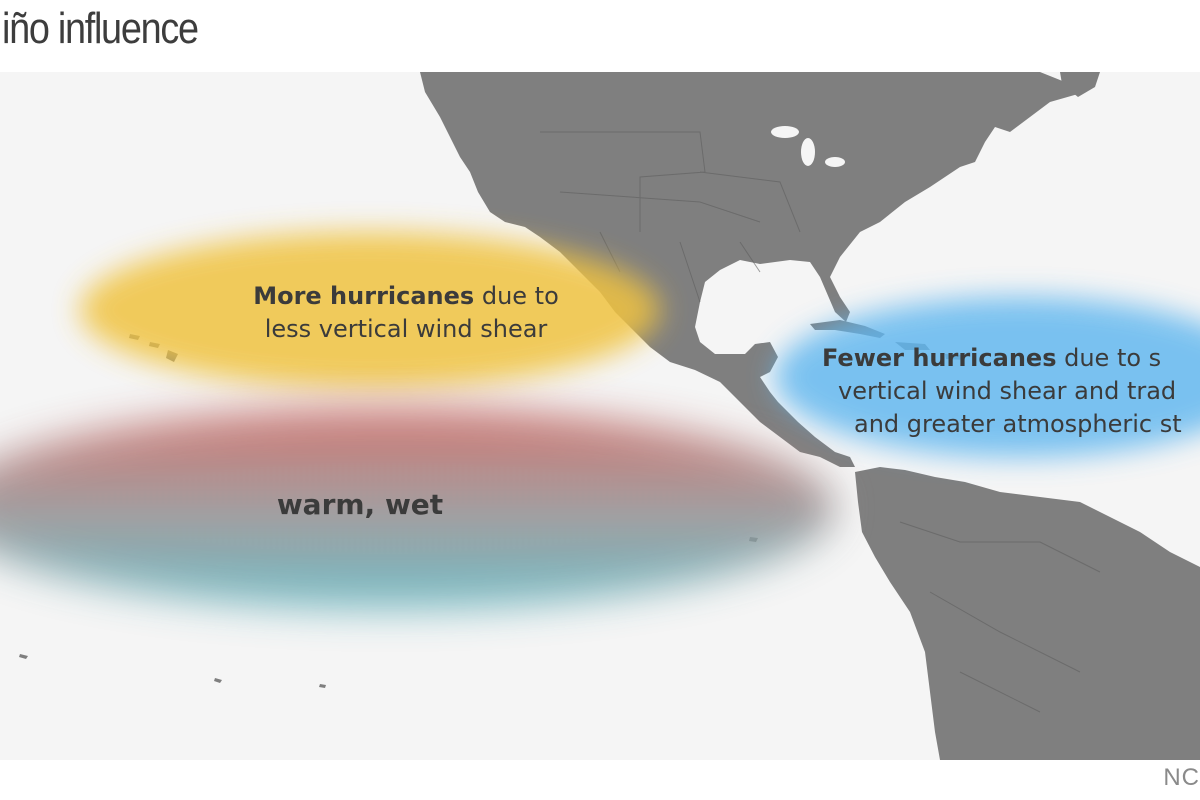 The height and width of the screenshot is (800, 1200). I want to click on blue-label-bold: Fewer hurricanes, so click(939, 358).